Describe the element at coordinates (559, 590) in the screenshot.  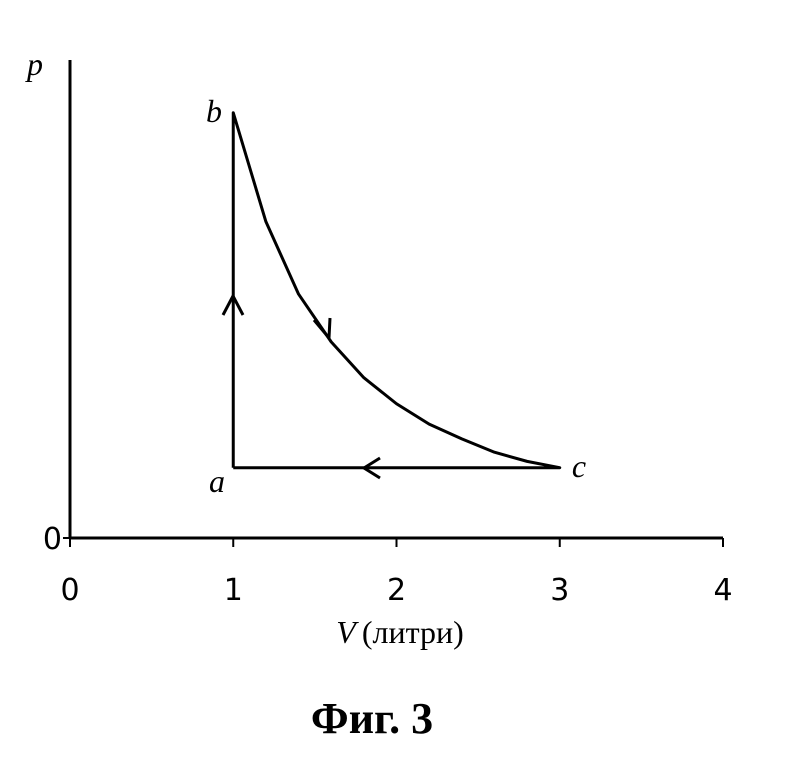
I see `x-tick-label: 3` at that location.